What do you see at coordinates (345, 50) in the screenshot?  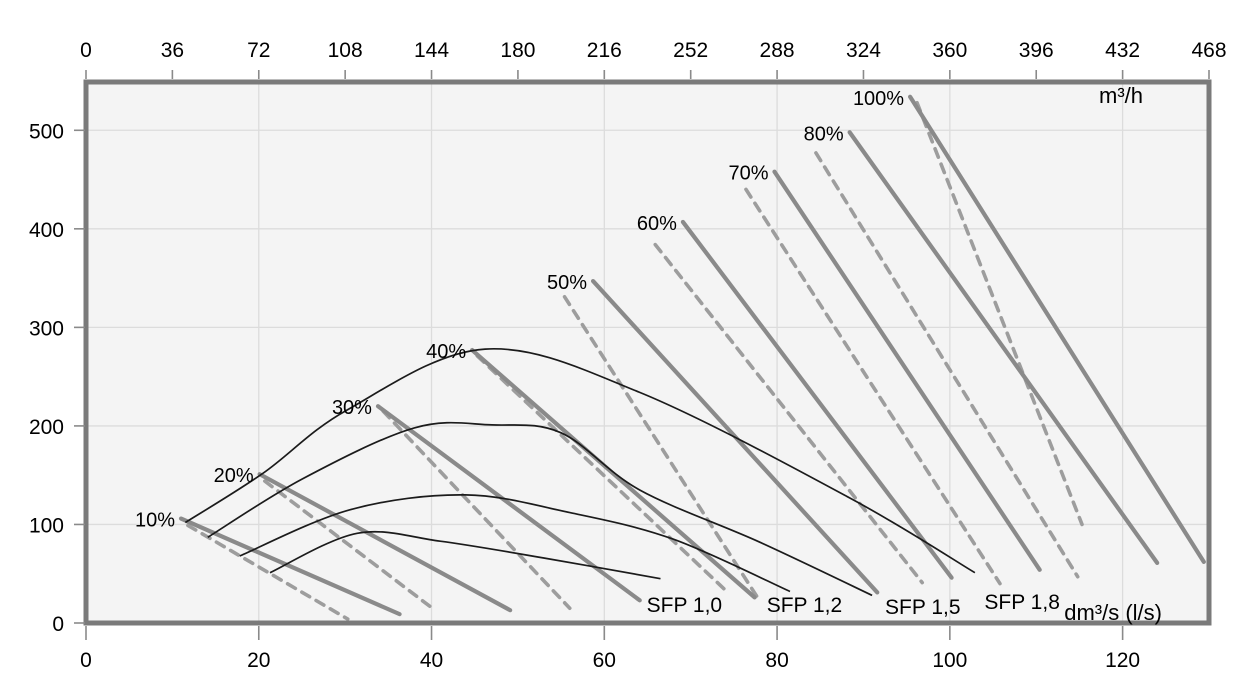 I see `top-axis-tick-label: 108` at bounding box center [345, 50].